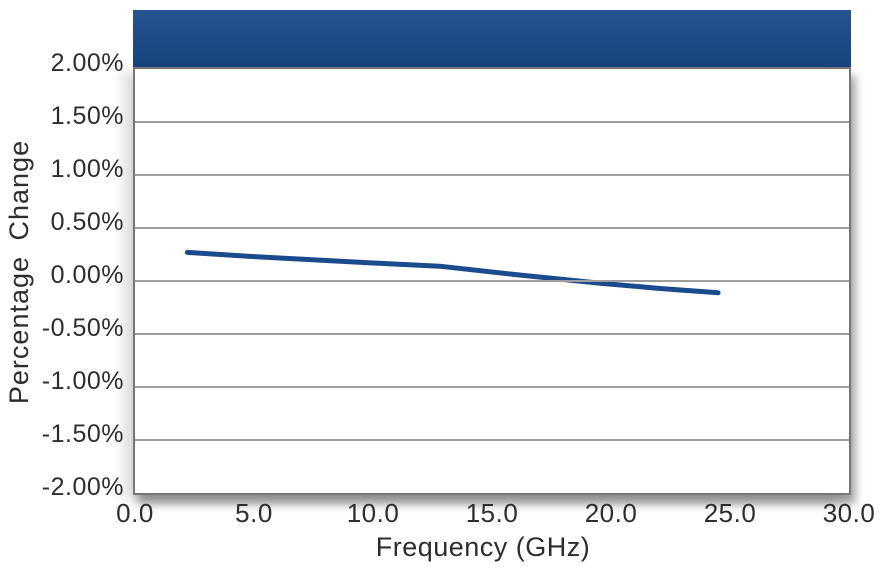 The height and width of the screenshot is (575, 885). What do you see at coordinates (82, 381) in the screenshot?
I see `y-tick-label: -1.00%` at bounding box center [82, 381].